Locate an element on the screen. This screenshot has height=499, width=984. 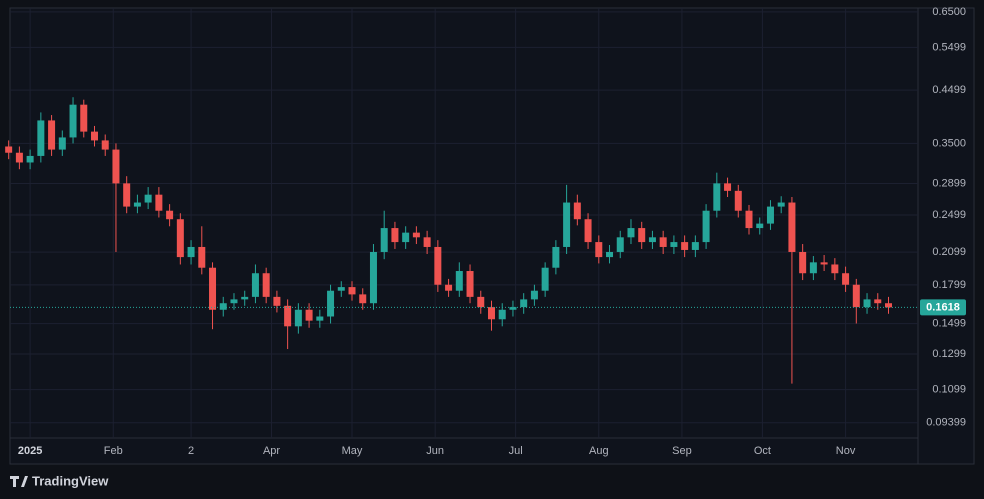
y-tick-label: 0.1799 is located at coordinates (949, 285).